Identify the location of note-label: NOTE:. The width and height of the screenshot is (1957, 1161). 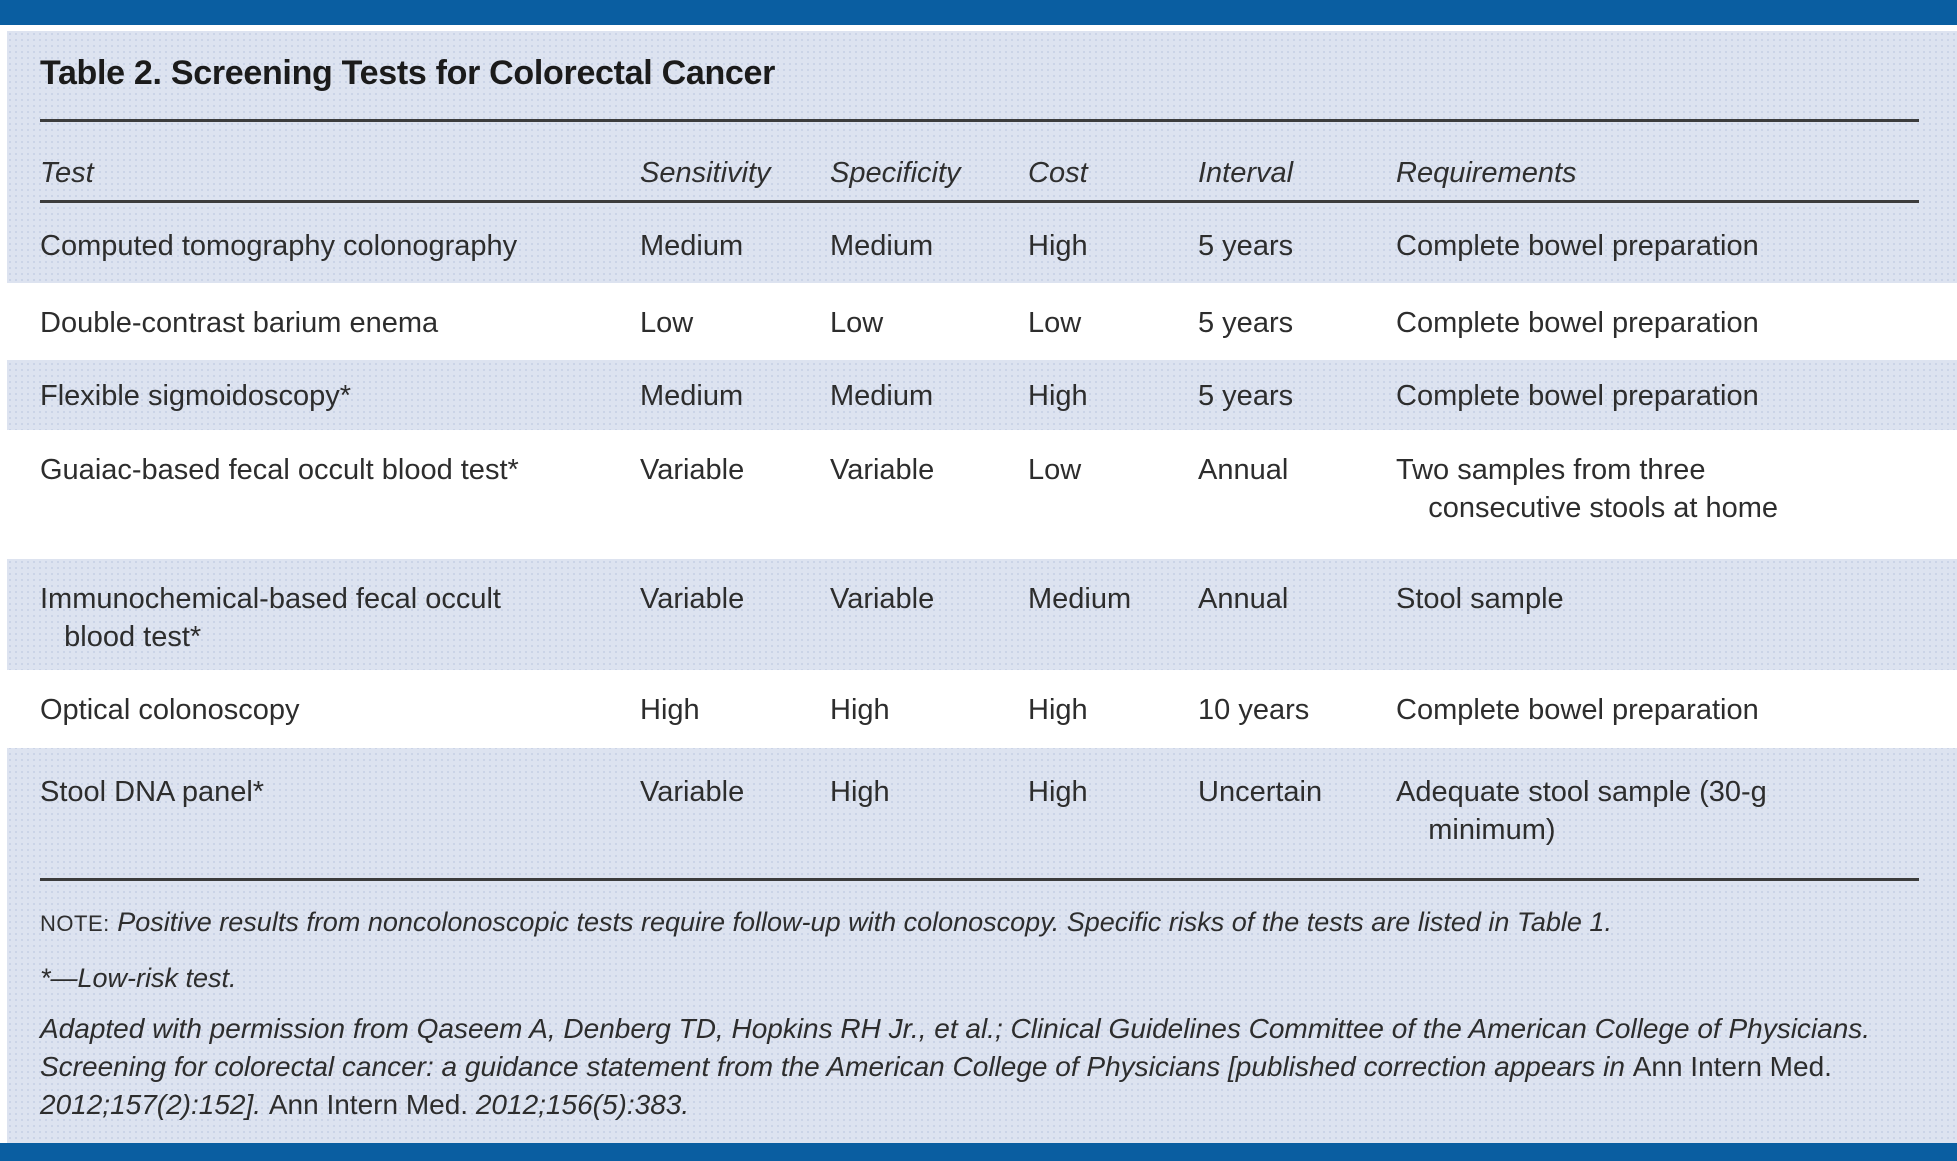
(75, 923).